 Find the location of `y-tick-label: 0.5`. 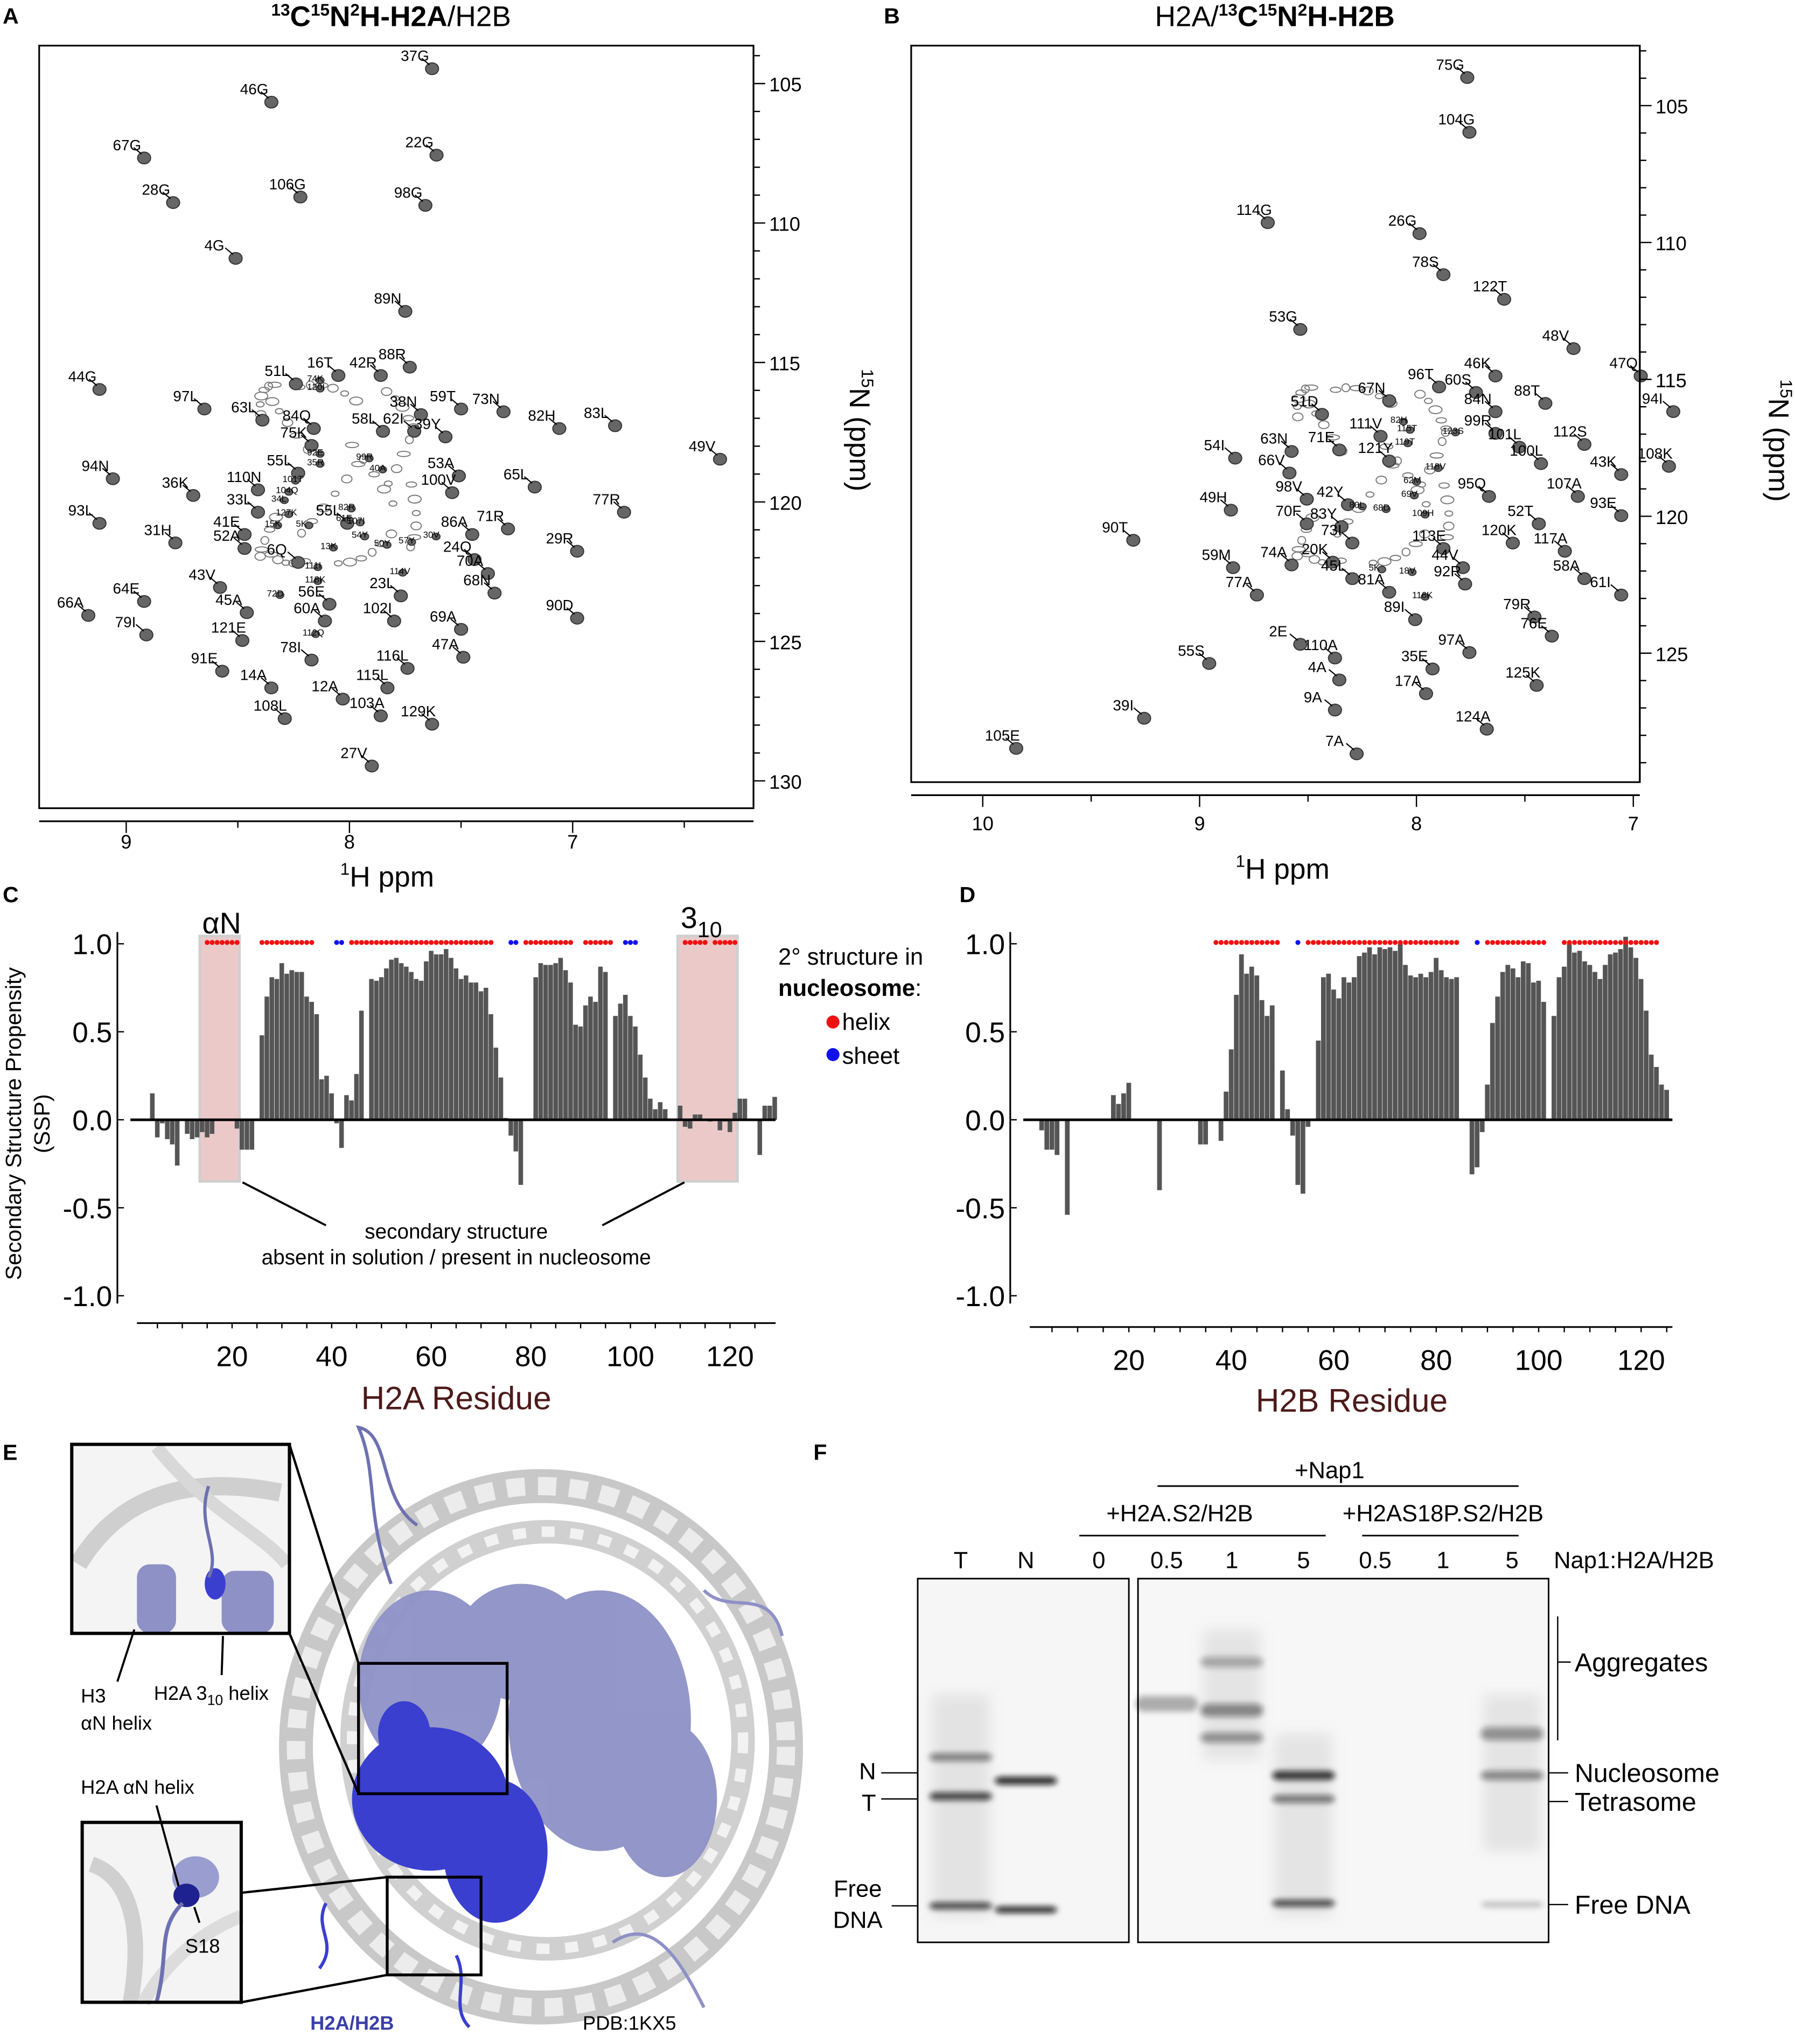

y-tick-label: 0.5 is located at coordinates (92, 1033).